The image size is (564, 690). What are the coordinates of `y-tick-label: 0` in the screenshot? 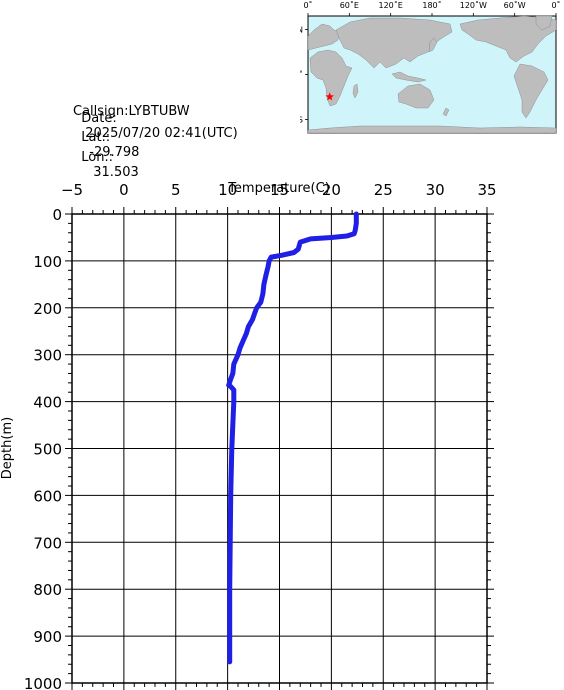 It's located at (57, 215).